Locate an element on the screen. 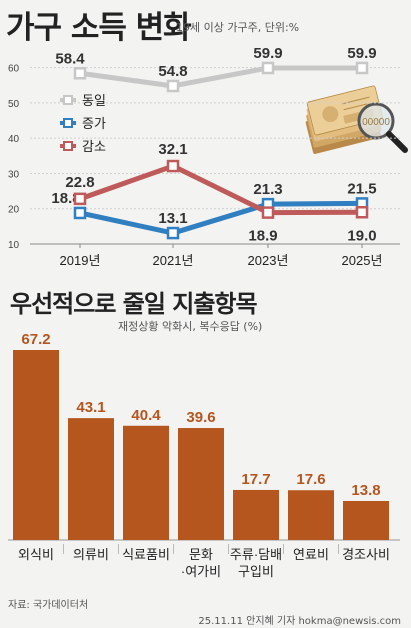 The image size is (411, 628). money-magnifier-icon: 00000 is located at coordinates (356, 119).